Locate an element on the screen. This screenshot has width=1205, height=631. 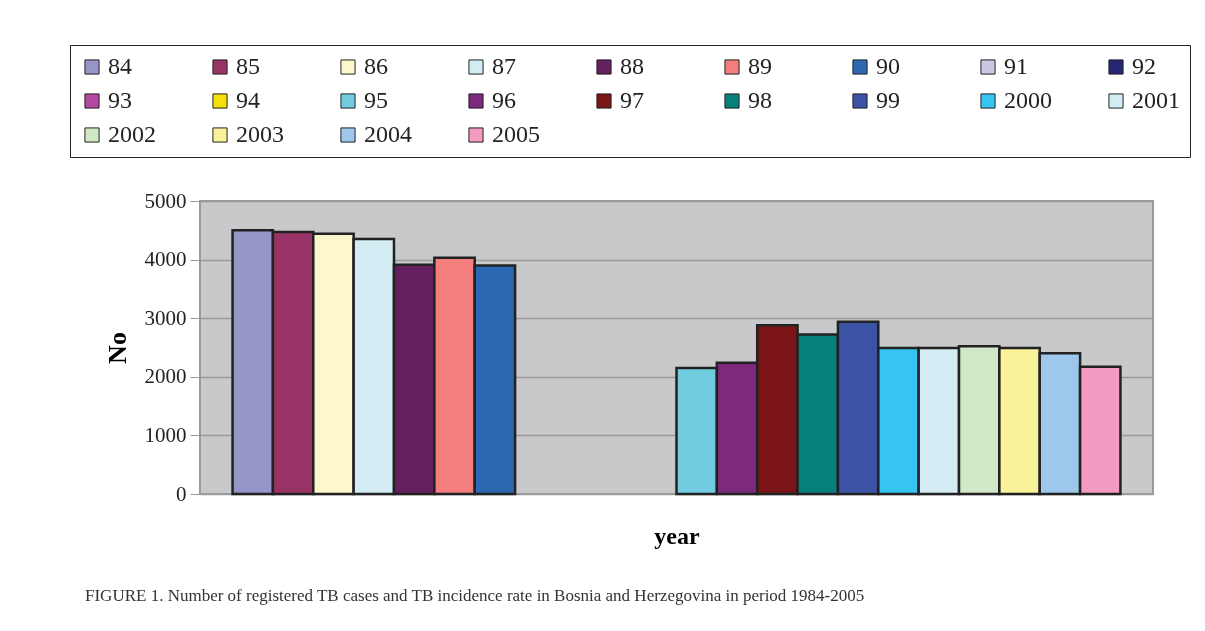
legend-label: 89 is located at coordinates (760, 66).